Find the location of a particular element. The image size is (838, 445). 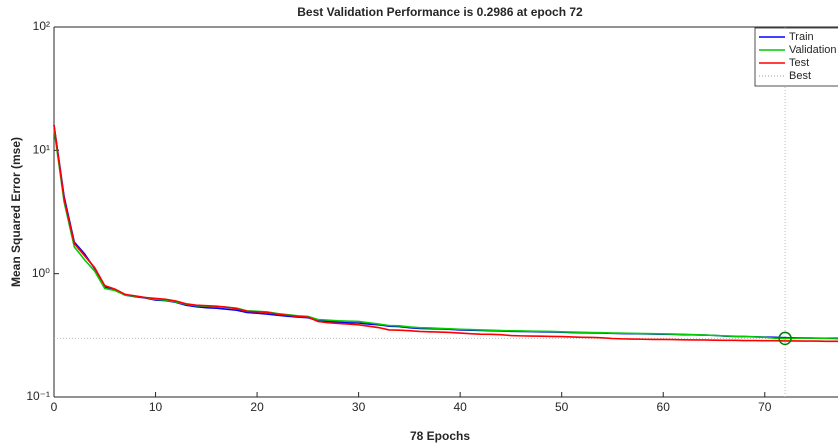

legend-label: Train is located at coordinates (801, 37).